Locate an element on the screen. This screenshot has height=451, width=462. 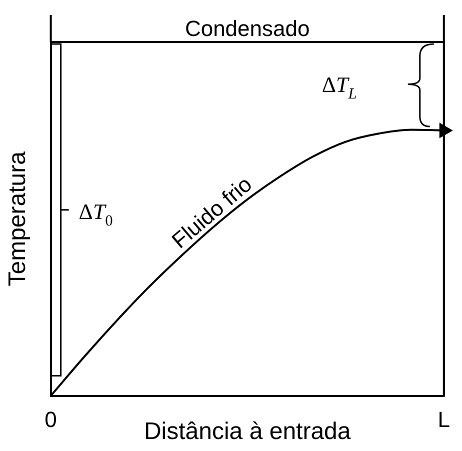
x-tick-label: L is located at coordinates (444, 419).